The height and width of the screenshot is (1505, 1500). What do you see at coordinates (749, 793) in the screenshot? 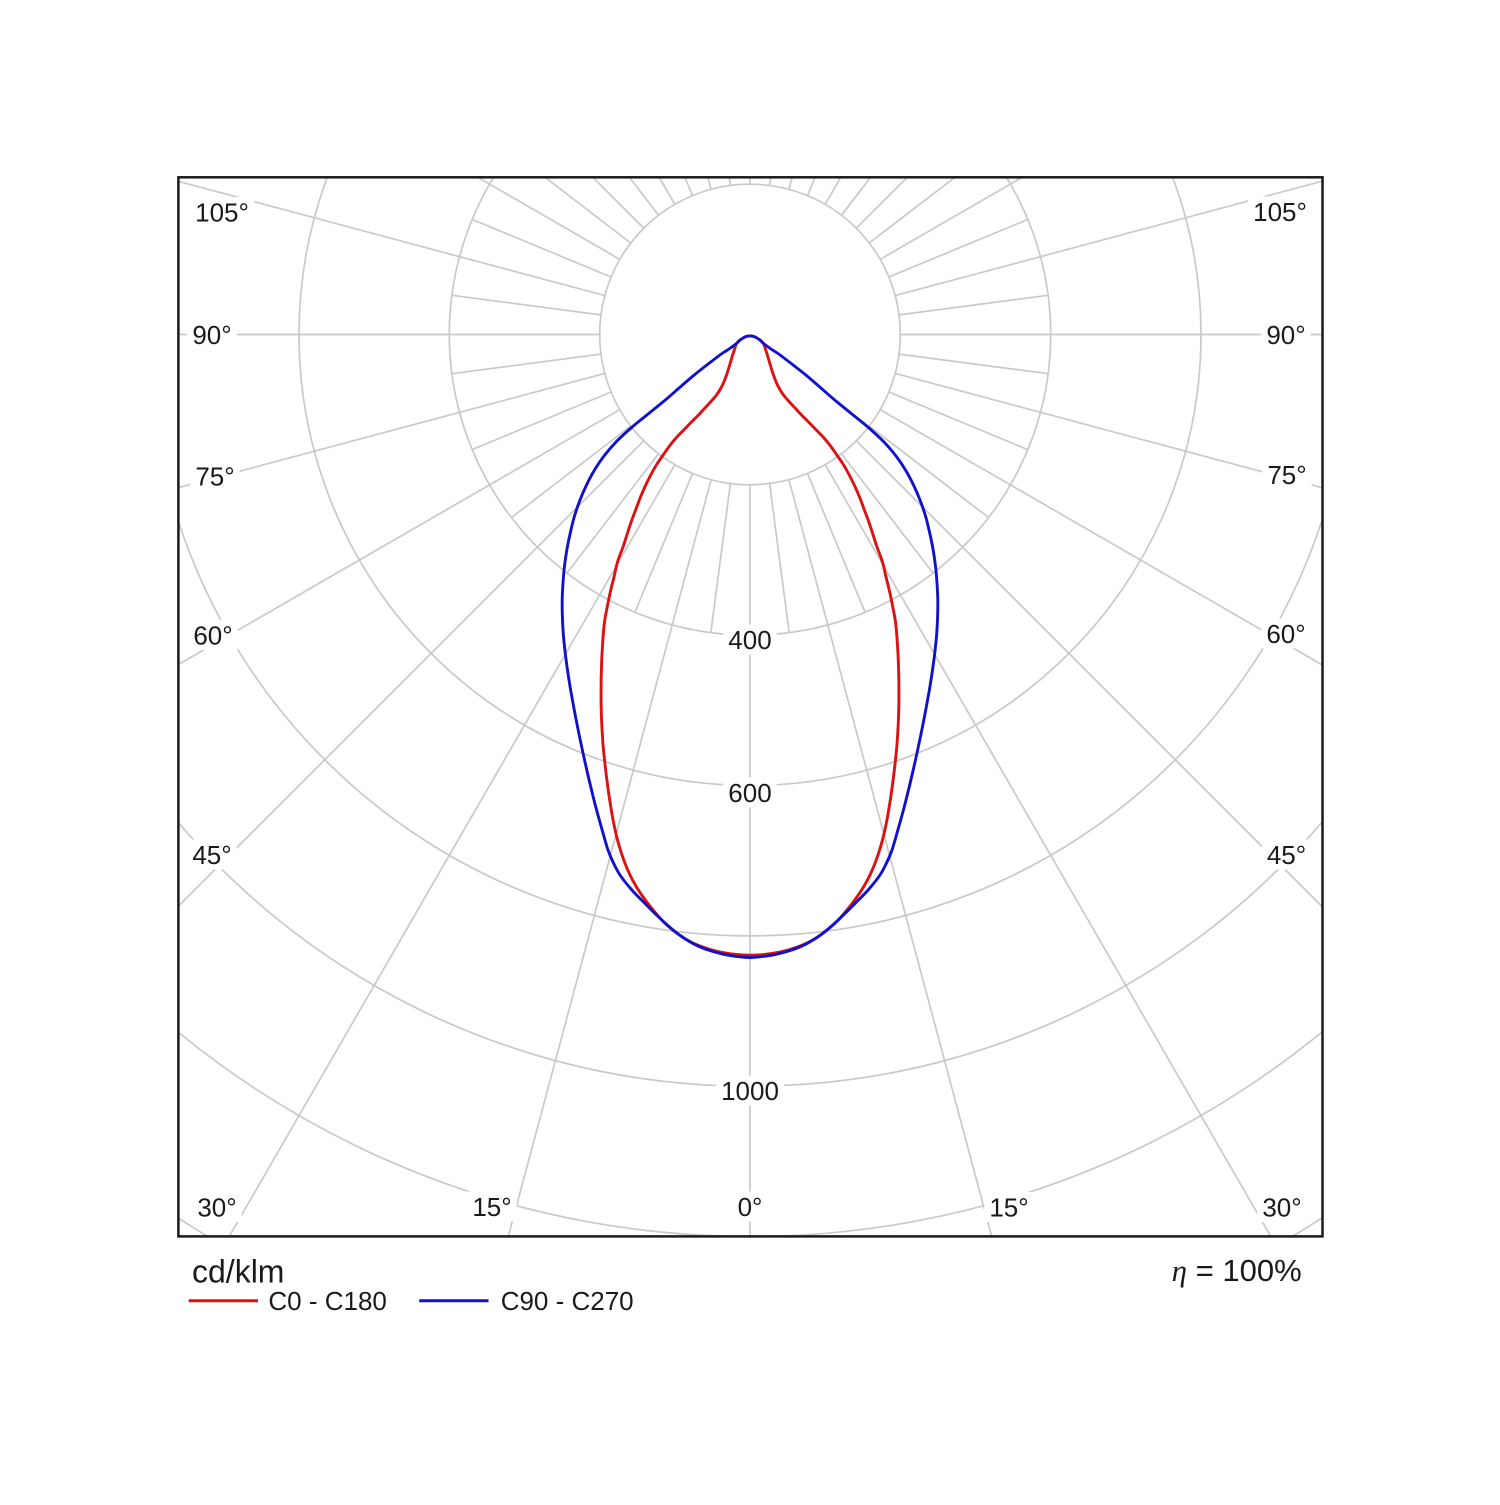
I see `svg-text: 600` at bounding box center [749, 793].